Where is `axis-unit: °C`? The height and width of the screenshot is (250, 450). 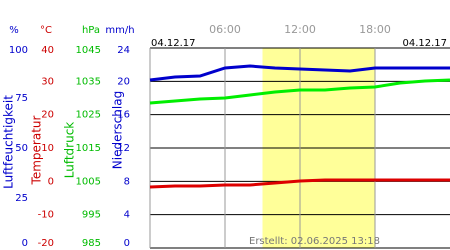
axis-unit: °C is located at coordinates (46, 30).